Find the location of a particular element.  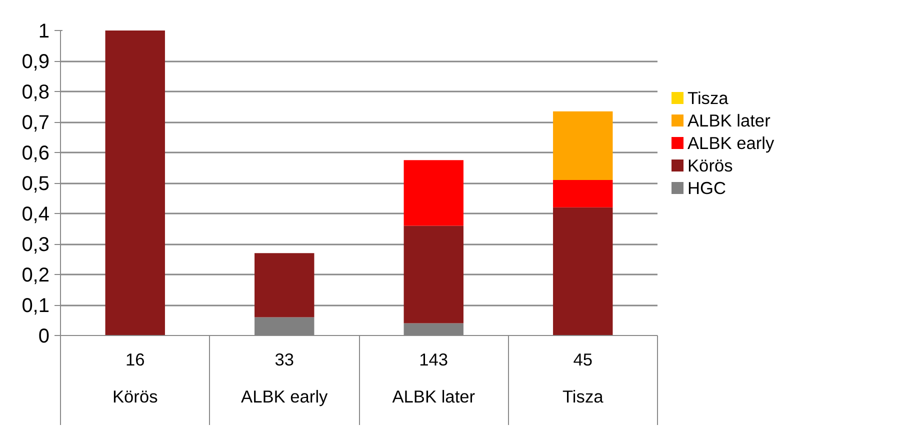

y-tick-label: 0,6 is located at coordinates (36, 153).